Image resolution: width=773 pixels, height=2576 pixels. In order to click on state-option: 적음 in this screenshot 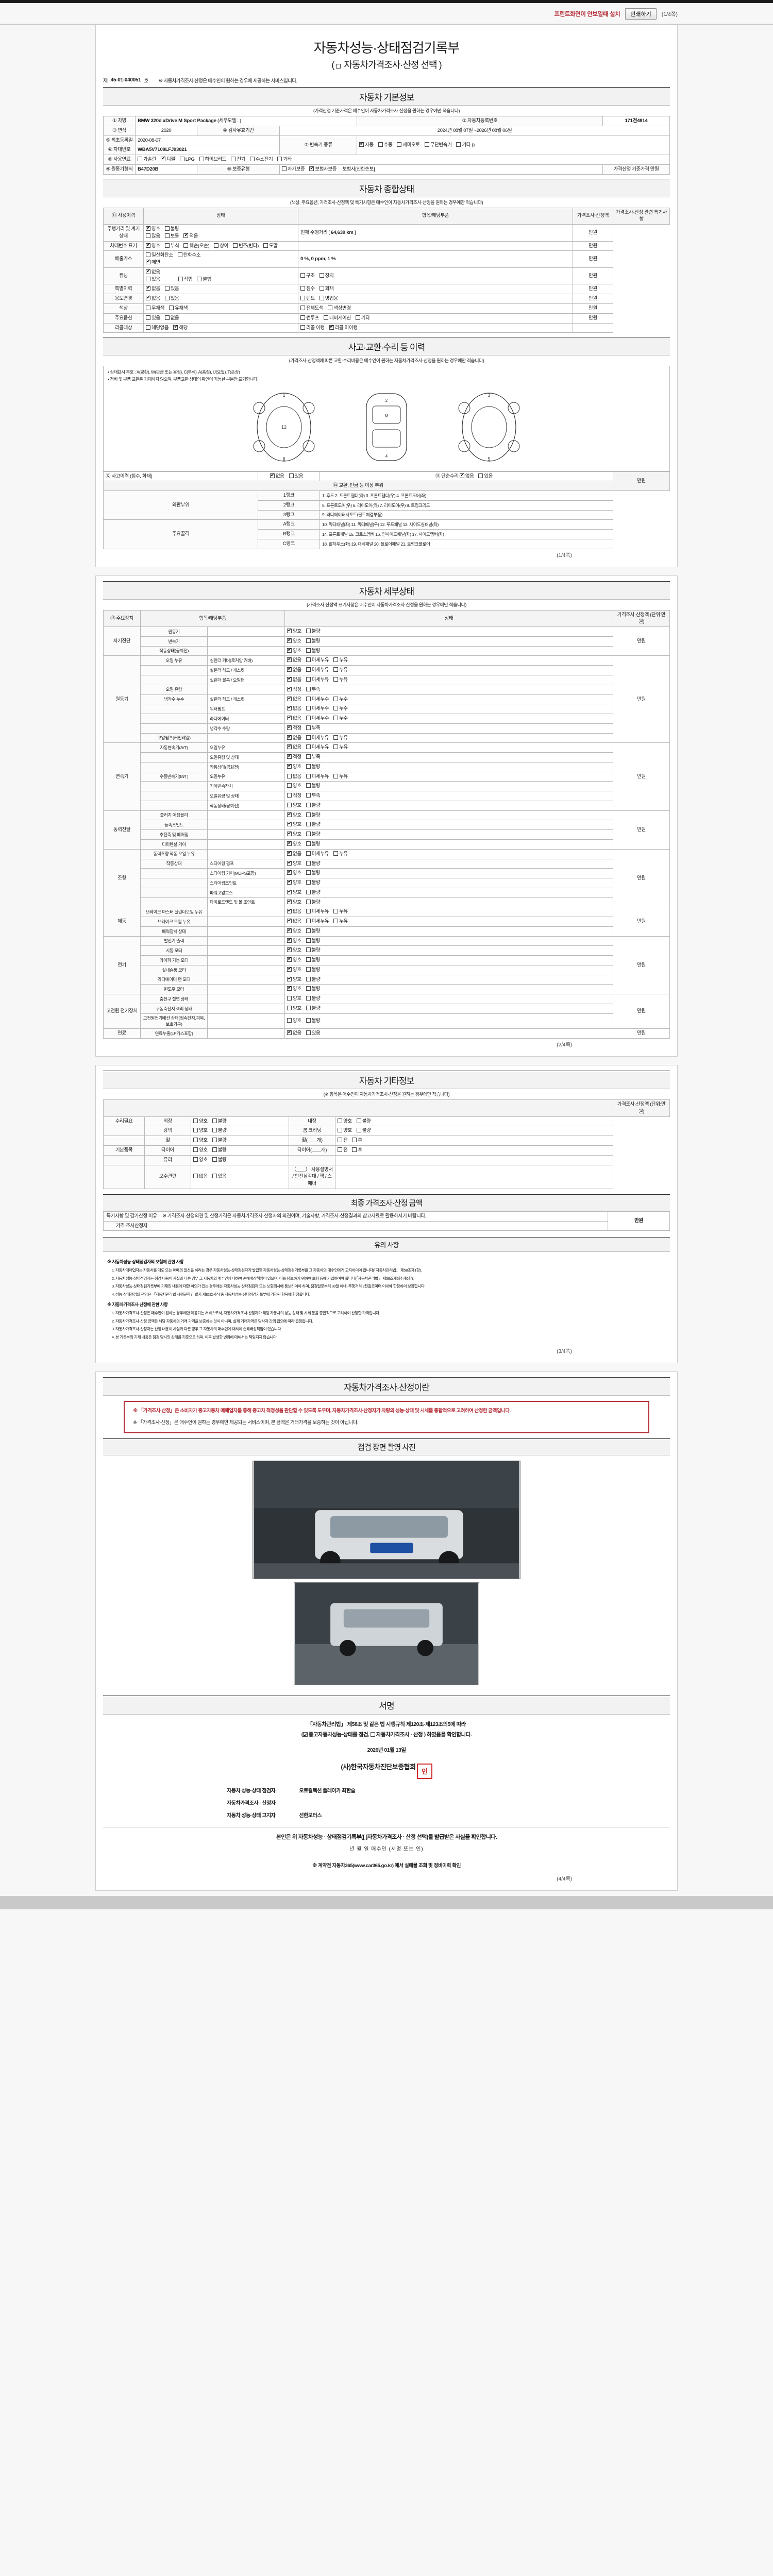, I will do `click(190, 236)`.